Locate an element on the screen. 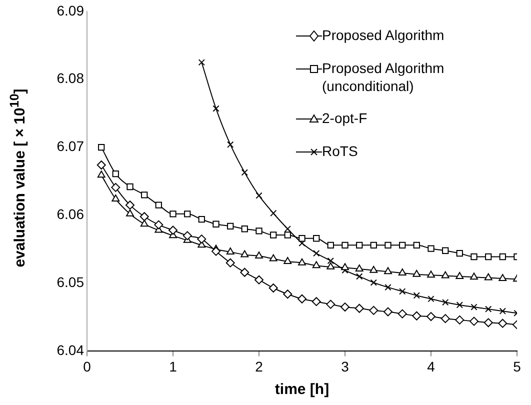 The height and width of the screenshot is (405, 531). x-tick-label: 1 is located at coordinates (173, 366).